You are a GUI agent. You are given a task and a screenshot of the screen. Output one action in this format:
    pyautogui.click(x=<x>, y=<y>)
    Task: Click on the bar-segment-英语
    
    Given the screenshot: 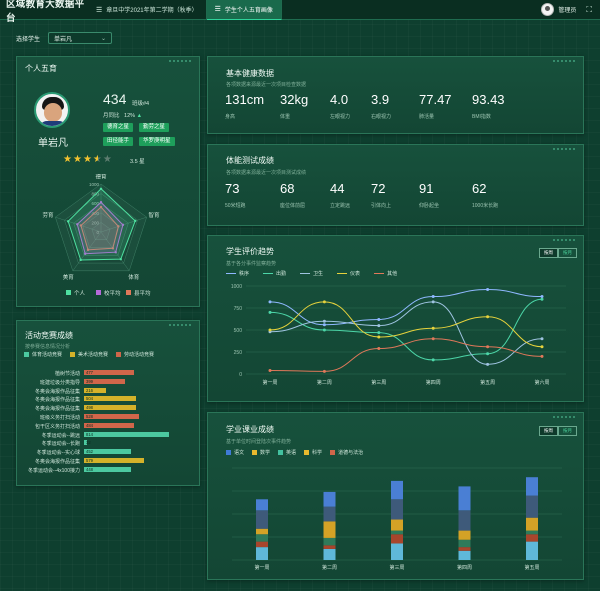 What is the action you would take?
    pyautogui.click(x=532, y=532)
    